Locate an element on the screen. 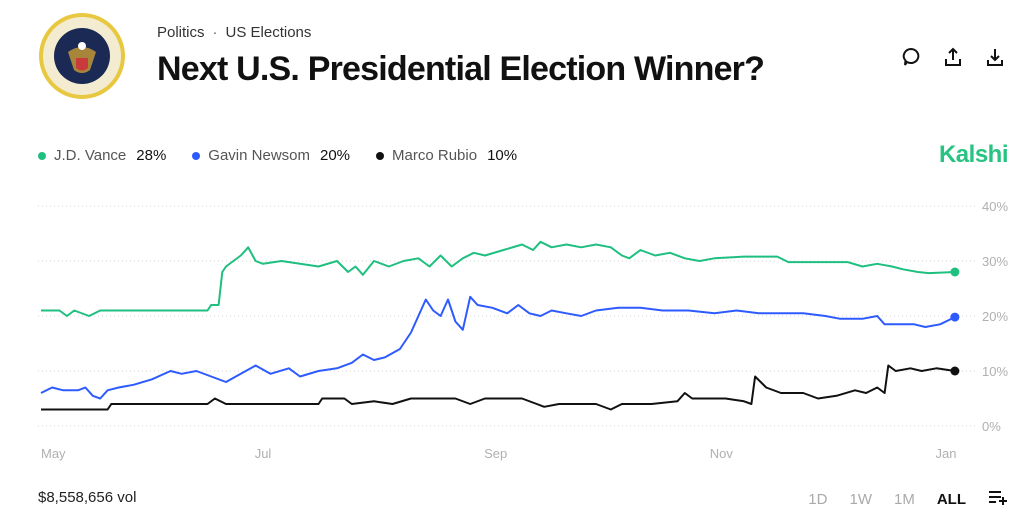  x-tick-label: Nov is located at coordinates (722, 453).